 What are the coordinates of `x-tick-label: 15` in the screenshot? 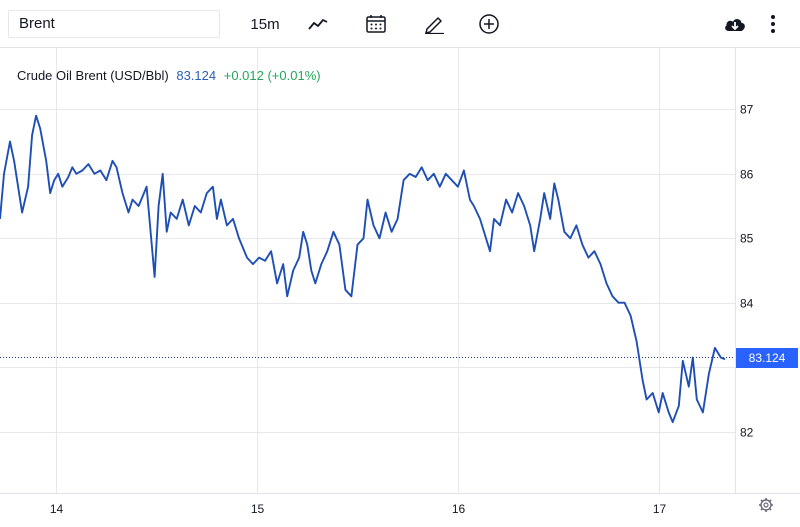 It's located at (258, 509).